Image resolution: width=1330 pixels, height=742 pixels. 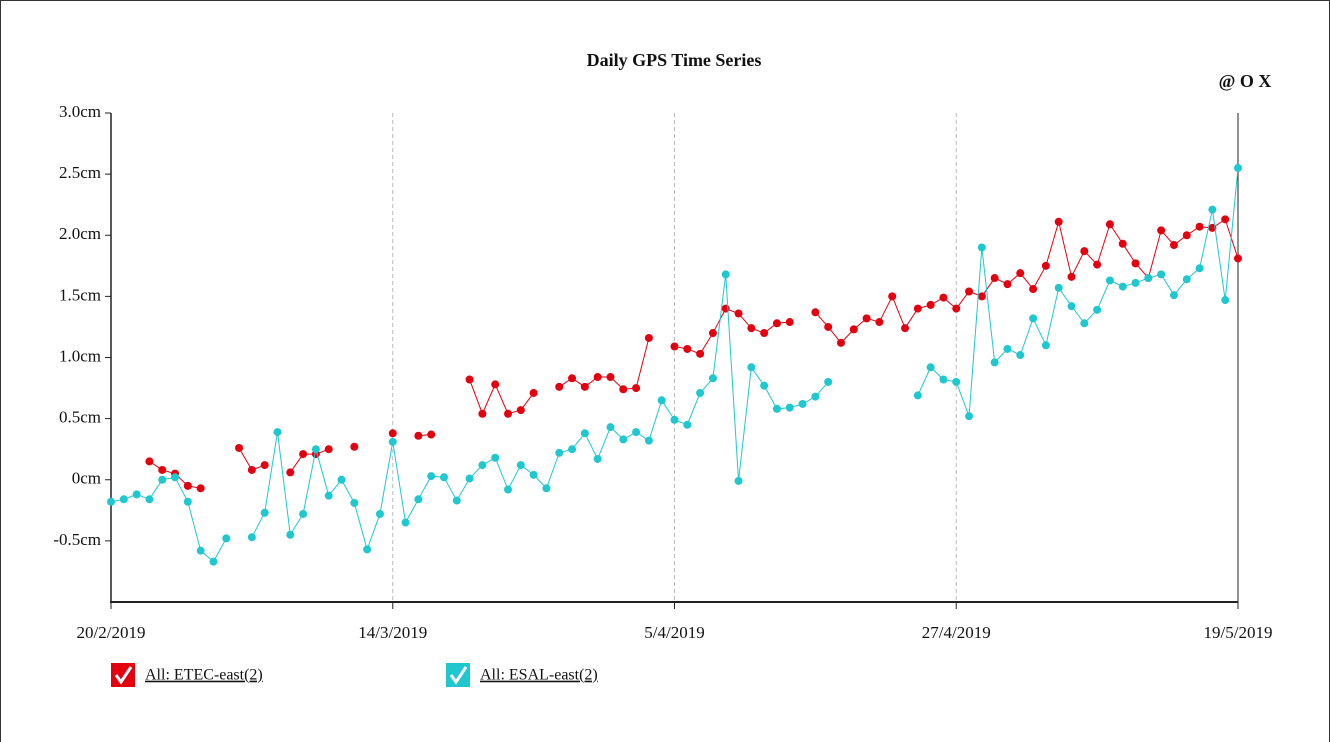 I want to click on toolbar: @ O X, so click(x=1245, y=81).